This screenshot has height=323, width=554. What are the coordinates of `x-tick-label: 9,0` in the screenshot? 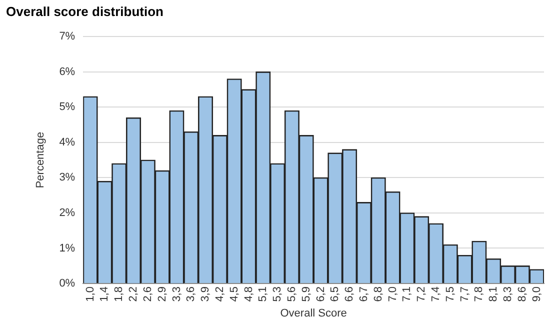 It's located at (536, 294).